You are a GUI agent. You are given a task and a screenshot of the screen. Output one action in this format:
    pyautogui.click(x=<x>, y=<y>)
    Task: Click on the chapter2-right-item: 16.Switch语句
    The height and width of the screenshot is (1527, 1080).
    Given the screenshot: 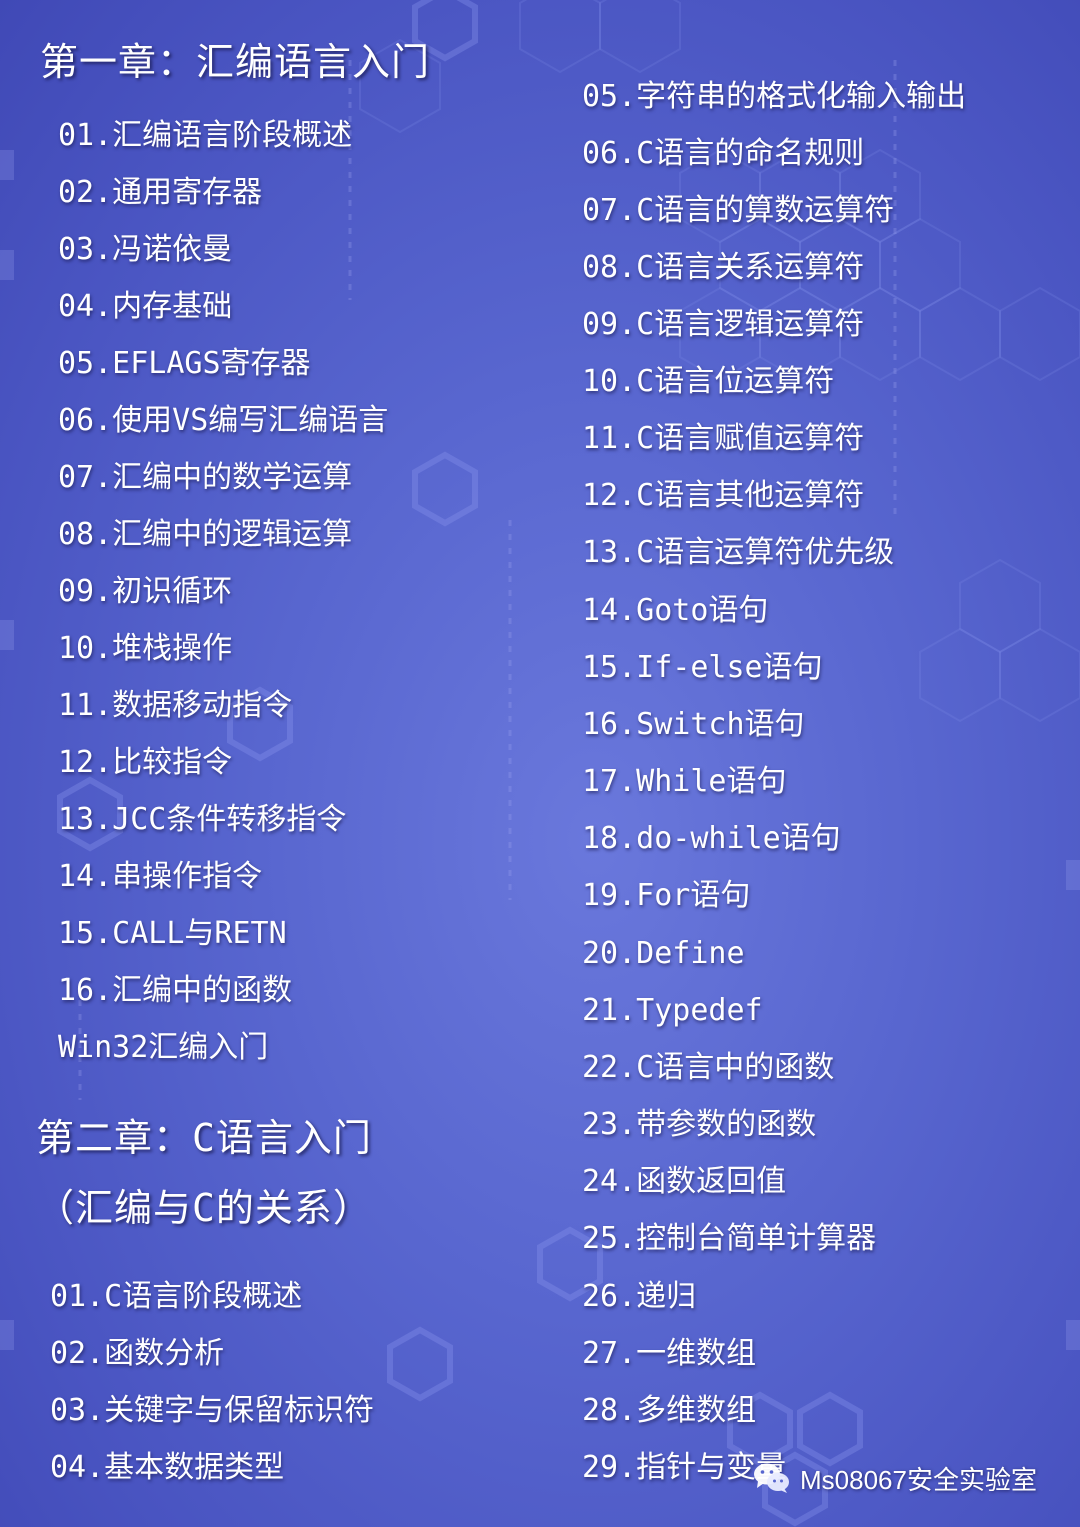 What is the action you would take?
    pyautogui.click(x=693, y=724)
    